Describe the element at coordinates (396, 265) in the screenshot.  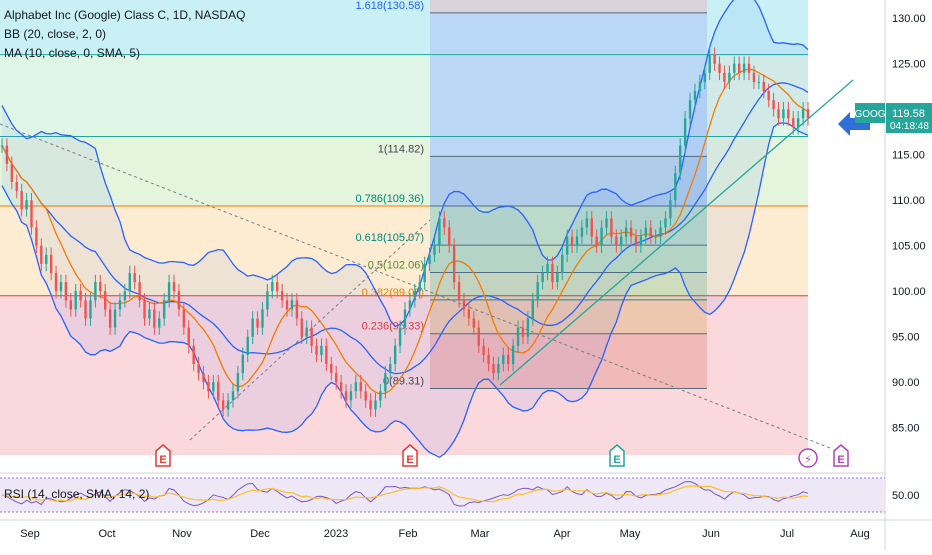
I see `fib-label-4: 0.5(102.06)` at that location.